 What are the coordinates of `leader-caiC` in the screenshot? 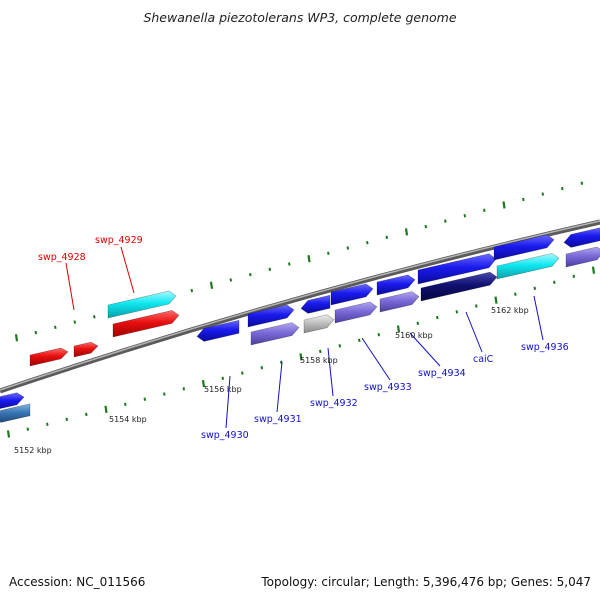 It's located at (474, 332).